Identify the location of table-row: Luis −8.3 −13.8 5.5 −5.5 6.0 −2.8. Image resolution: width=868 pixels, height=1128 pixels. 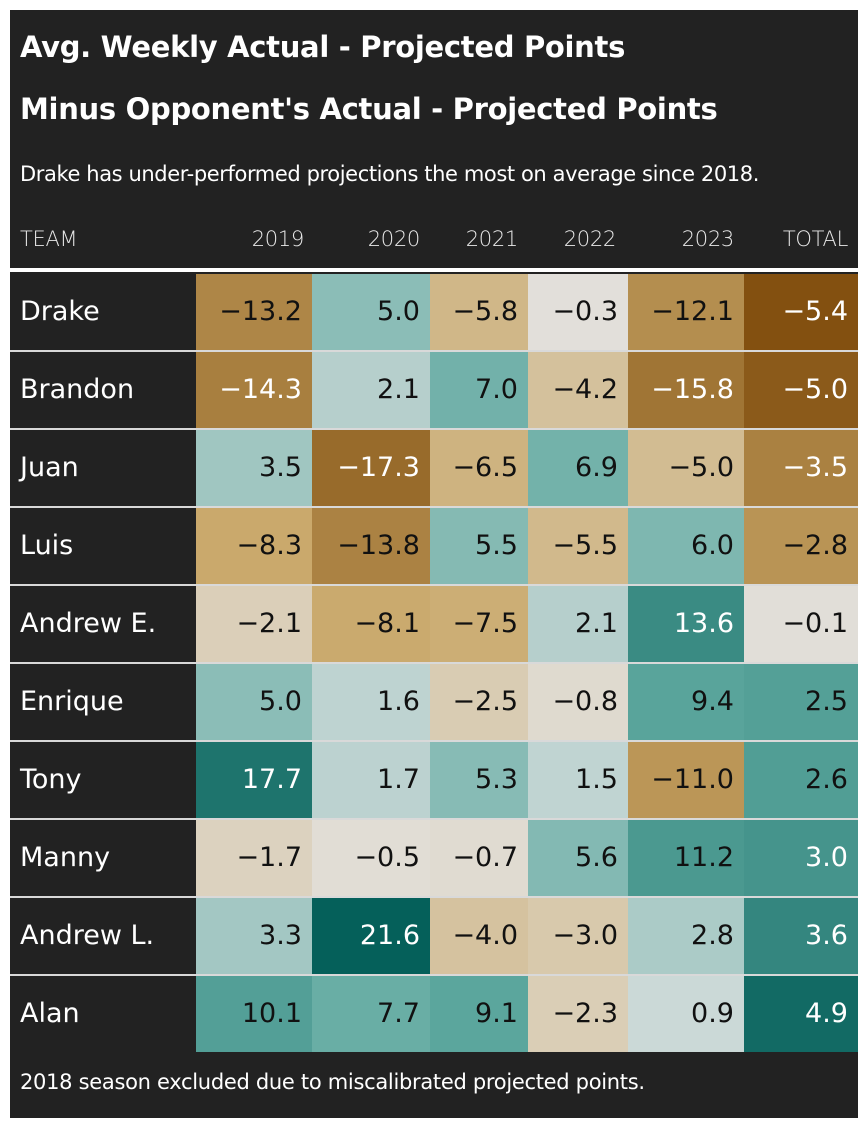
(434, 546).